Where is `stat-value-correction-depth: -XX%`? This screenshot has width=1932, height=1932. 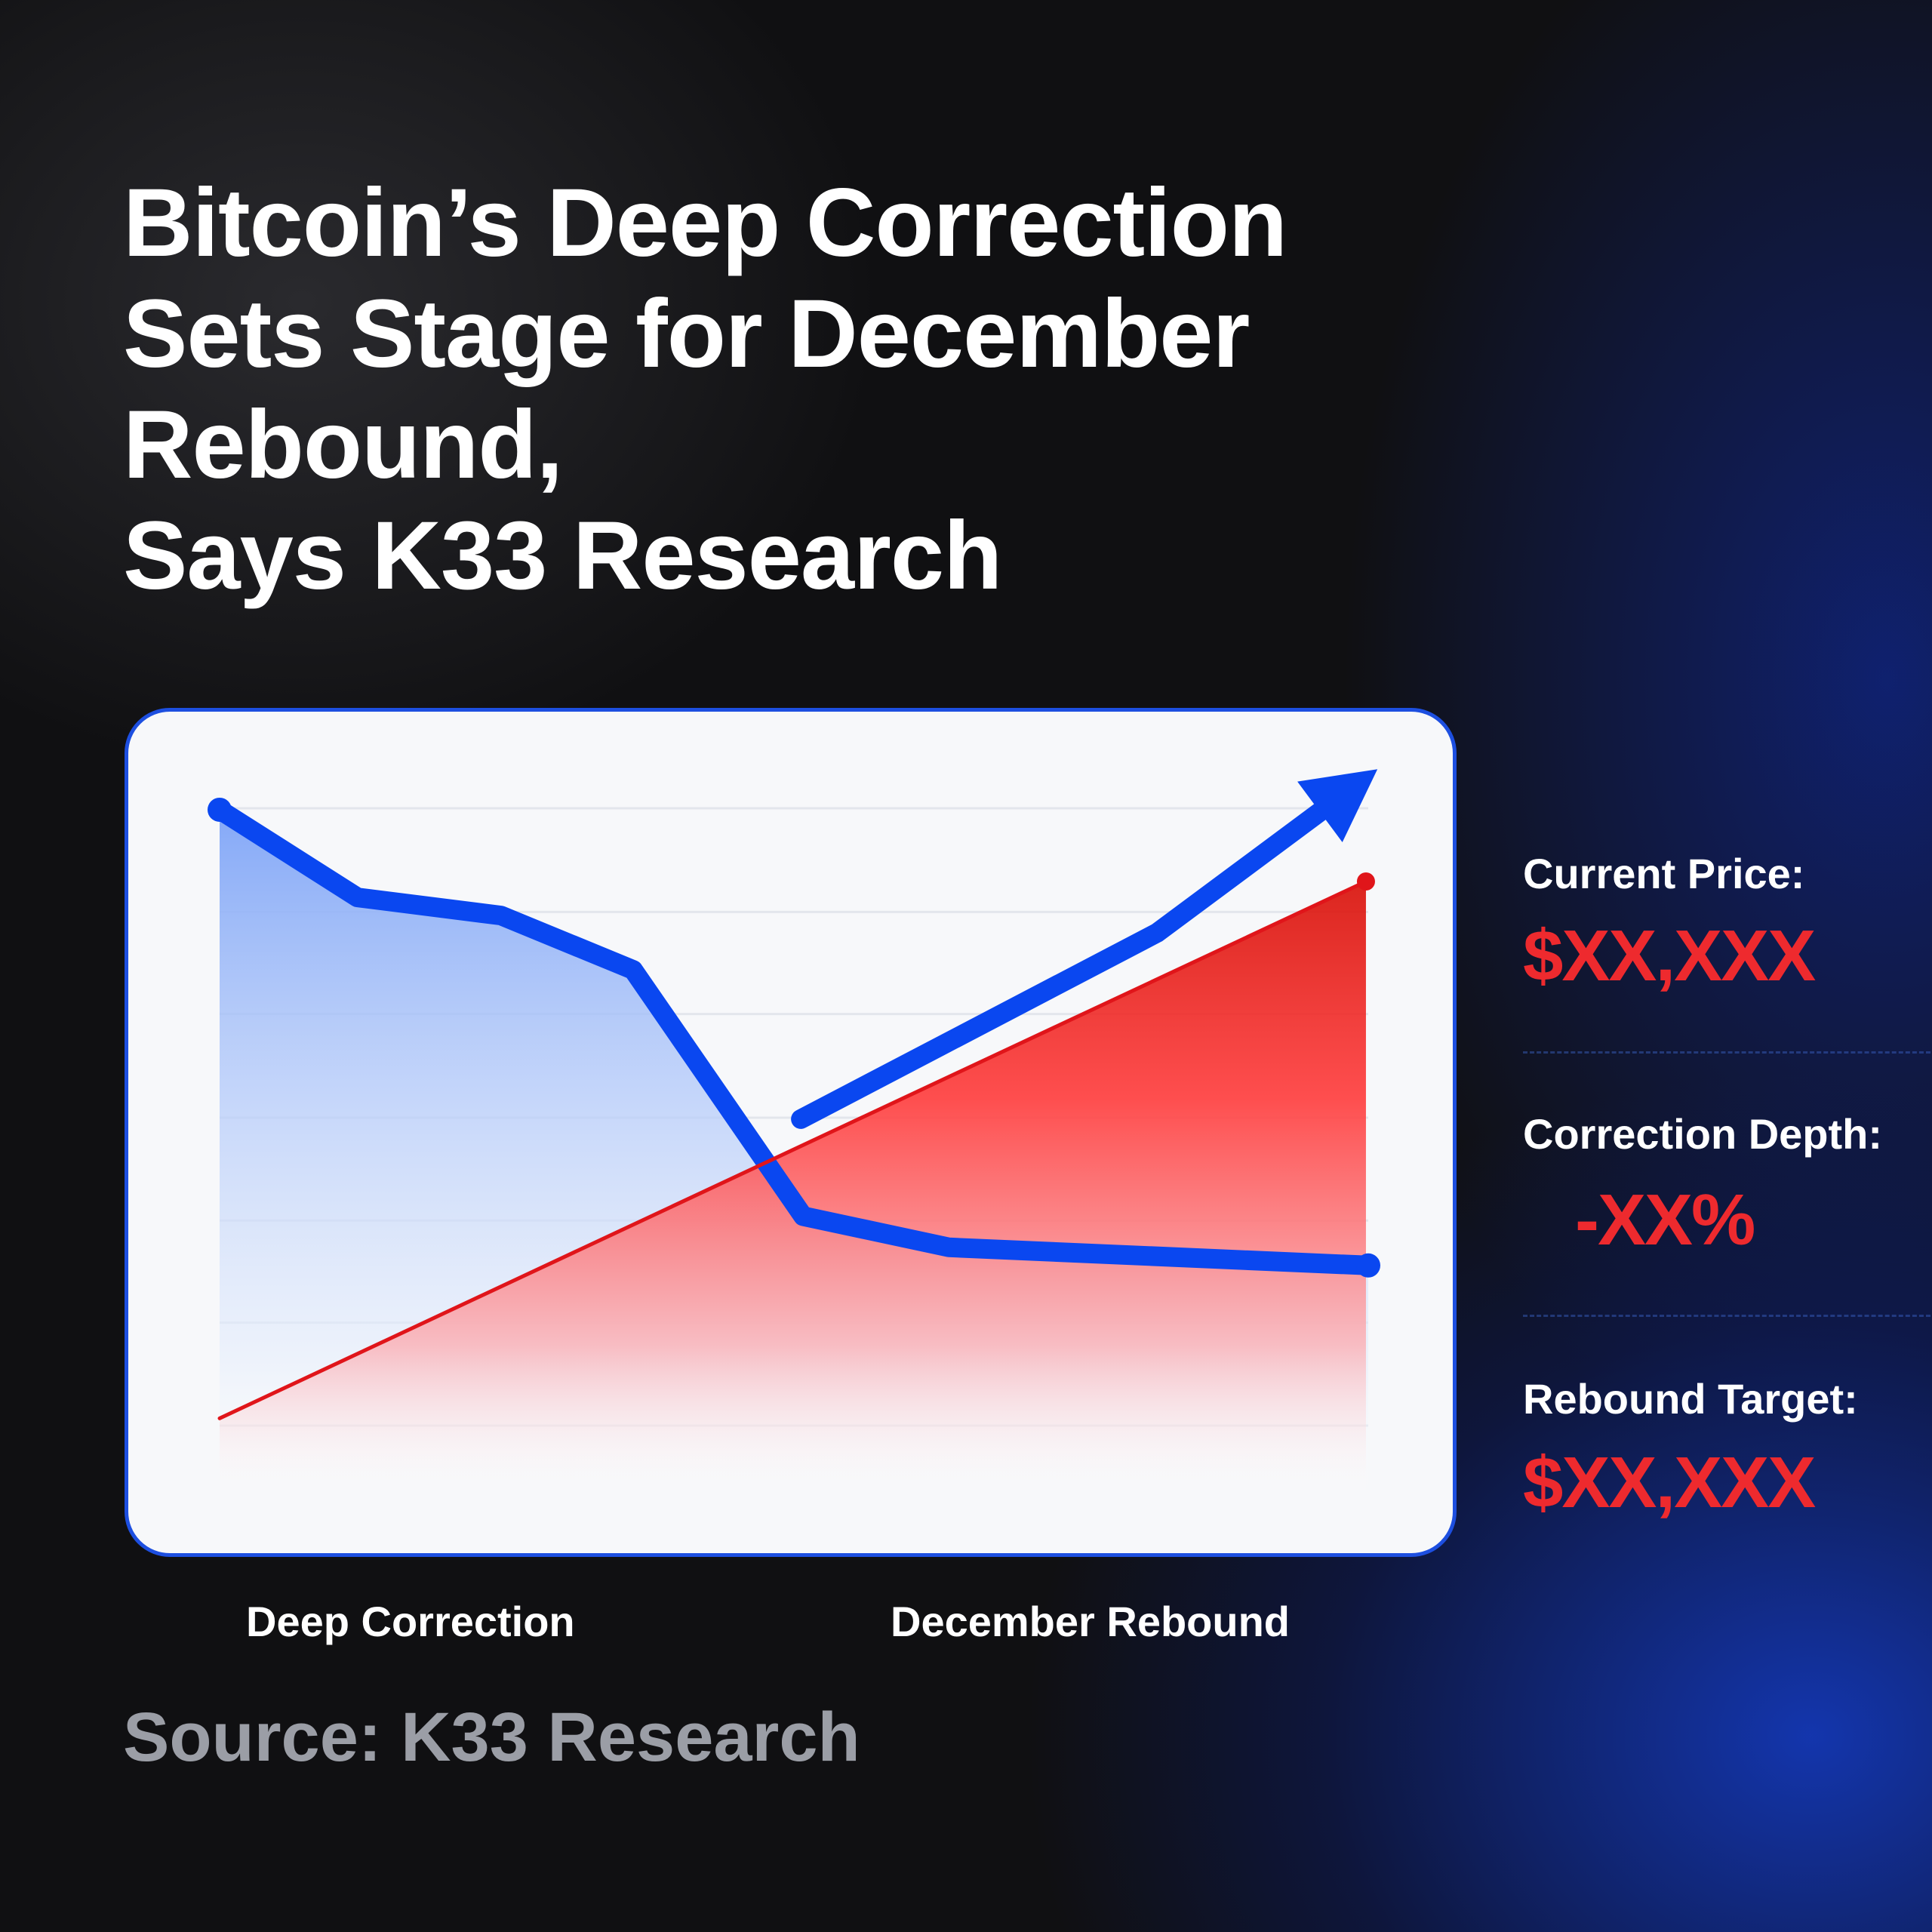 stat-value-correction-depth: -XX% is located at coordinates (1665, 1220).